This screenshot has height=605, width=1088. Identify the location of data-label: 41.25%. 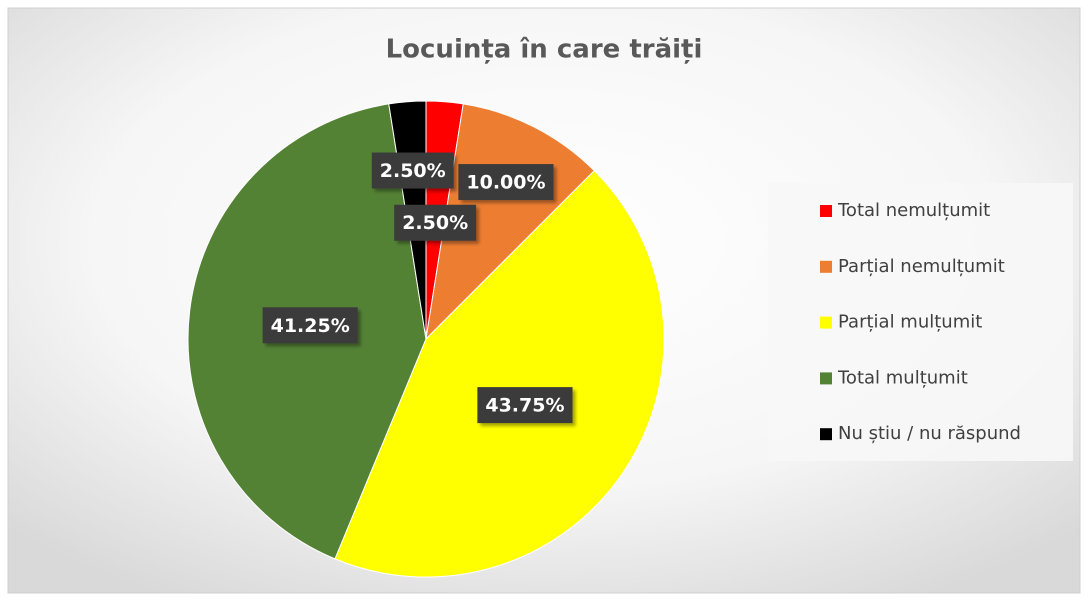
(310, 326).